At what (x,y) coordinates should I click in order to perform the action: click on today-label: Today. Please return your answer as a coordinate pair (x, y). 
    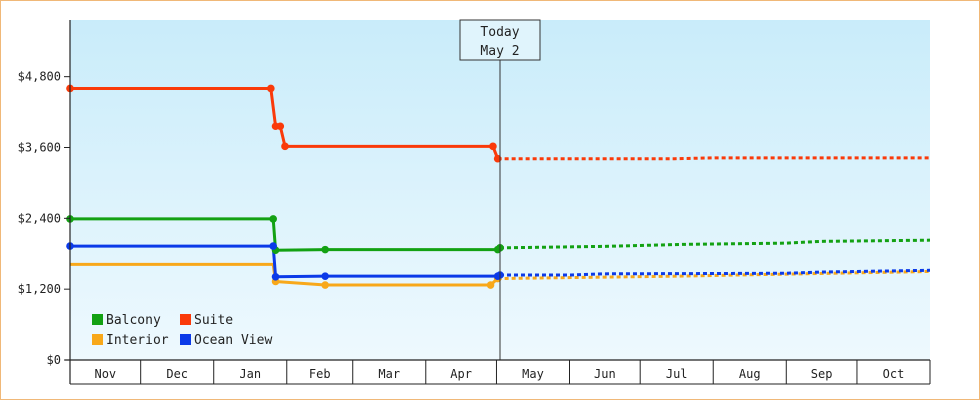
    Looking at the image, I should click on (499, 32).